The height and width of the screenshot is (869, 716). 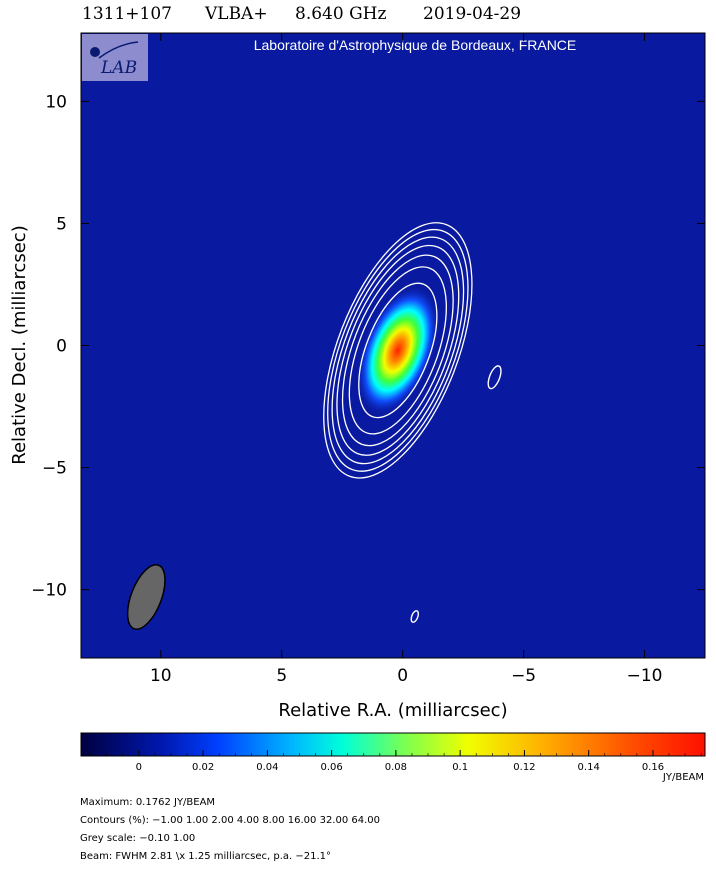 I want to click on colorbar-tick-label: 0.04, so click(x=267, y=767).